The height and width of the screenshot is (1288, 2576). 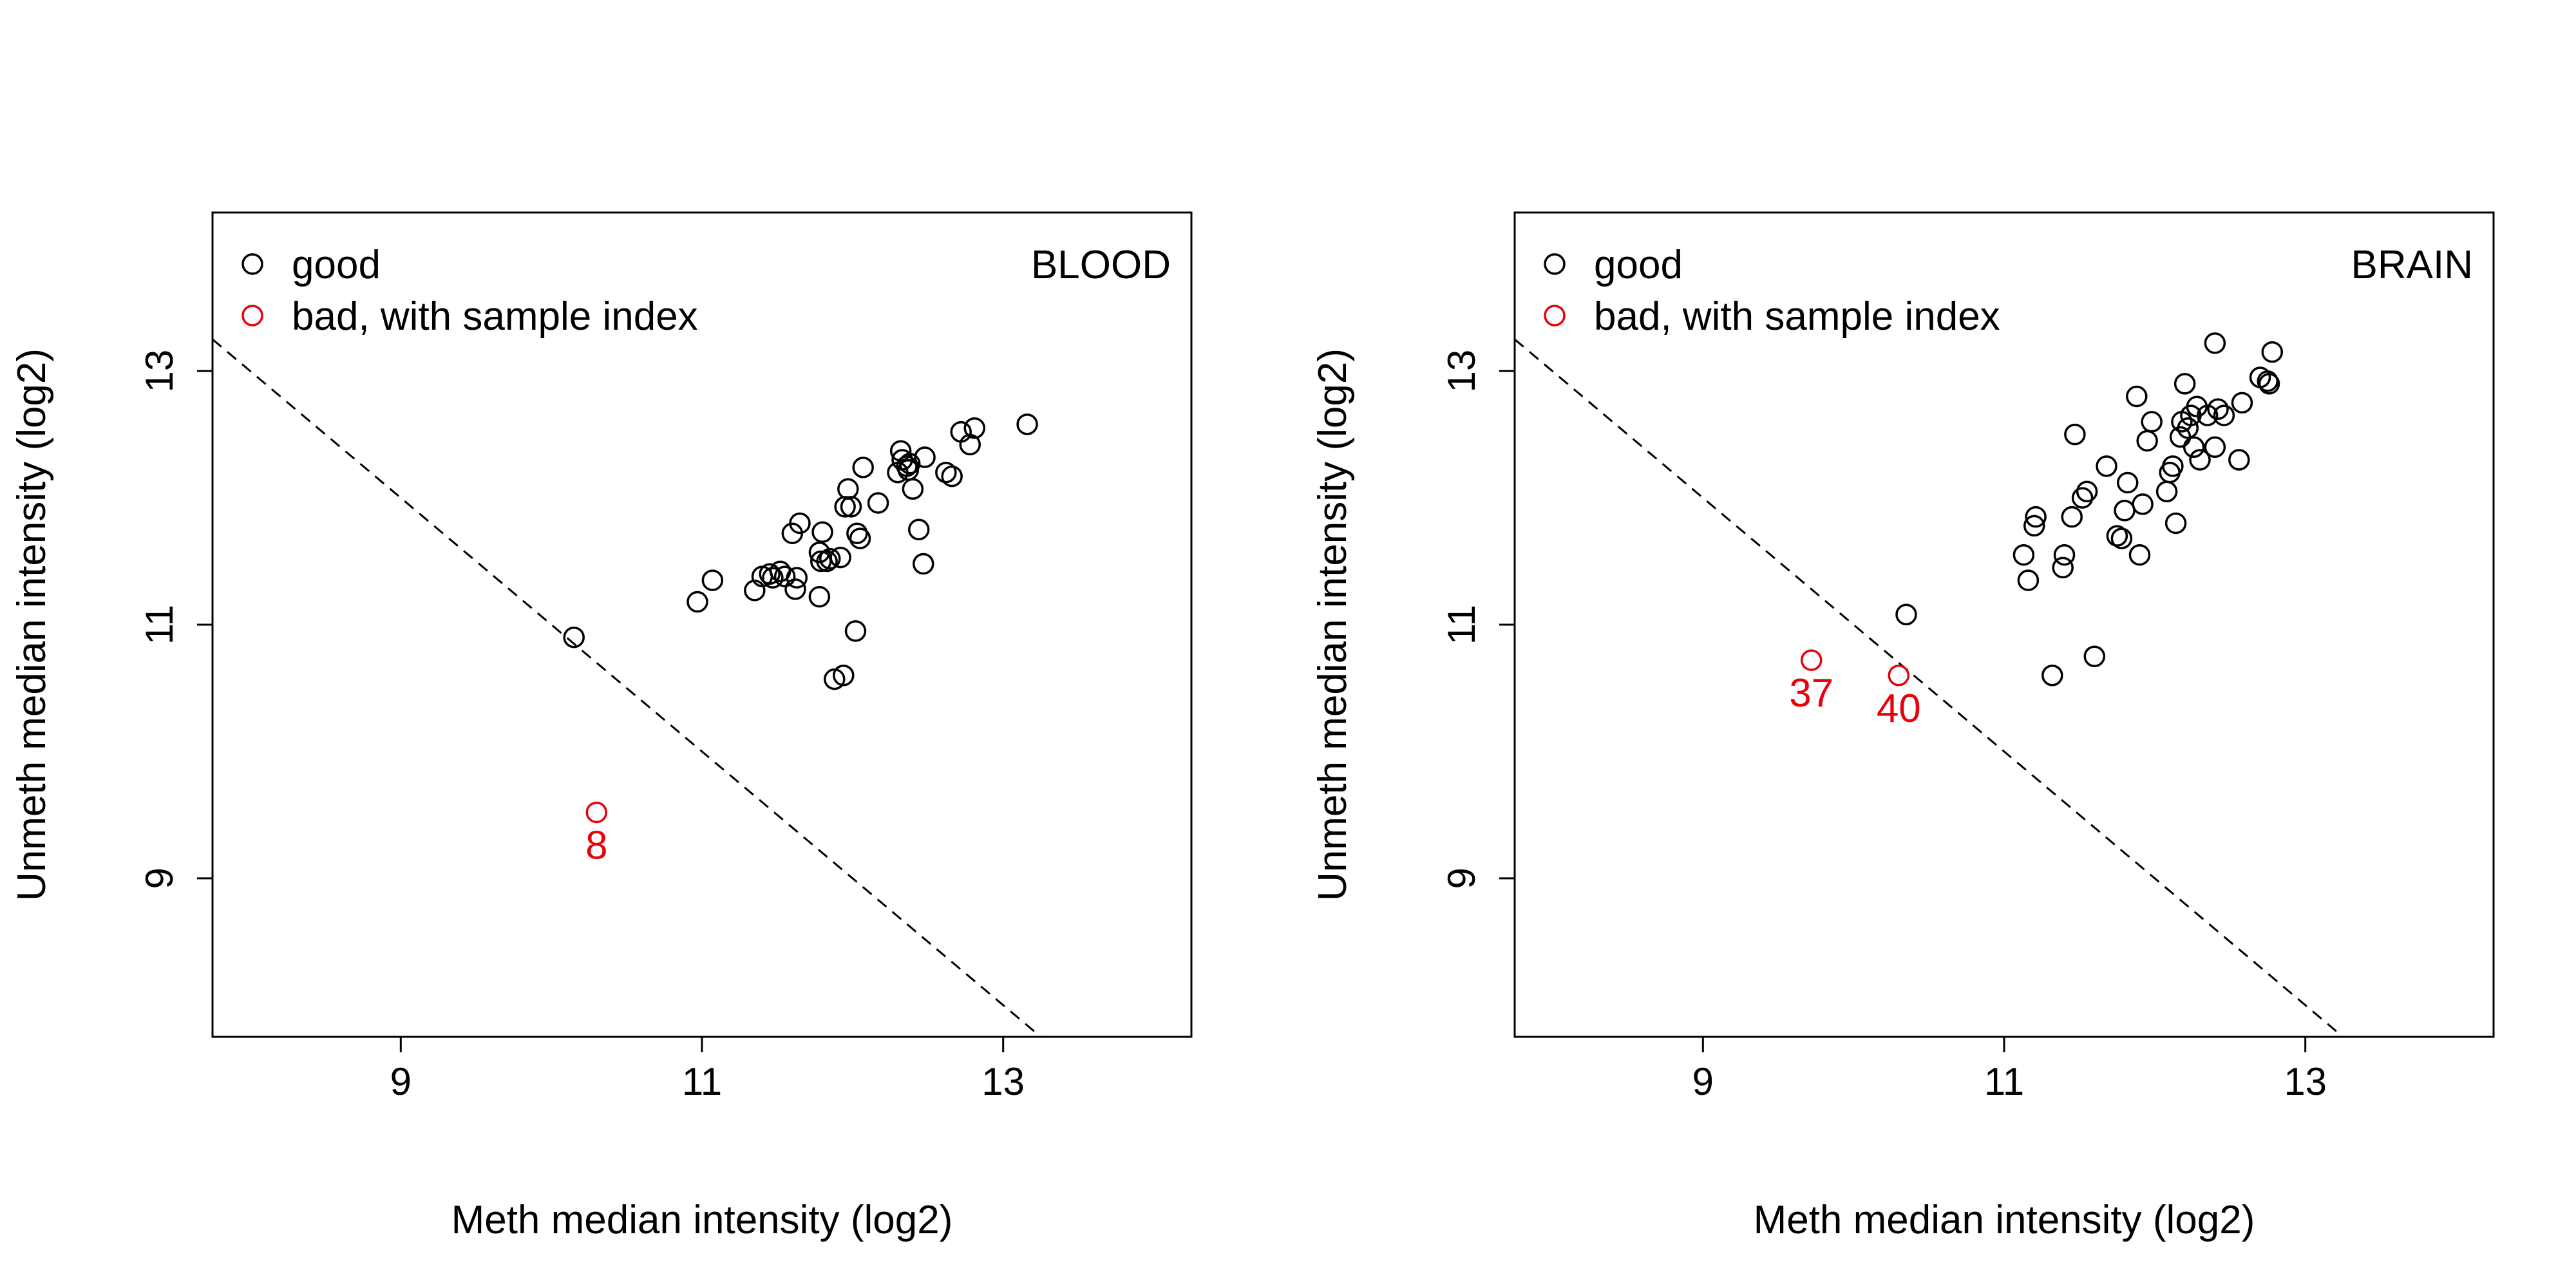 What do you see at coordinates (1003, 1081) in the screenshot?
I see `x-tick-label: 13` at bounding box center [1003, 1081].